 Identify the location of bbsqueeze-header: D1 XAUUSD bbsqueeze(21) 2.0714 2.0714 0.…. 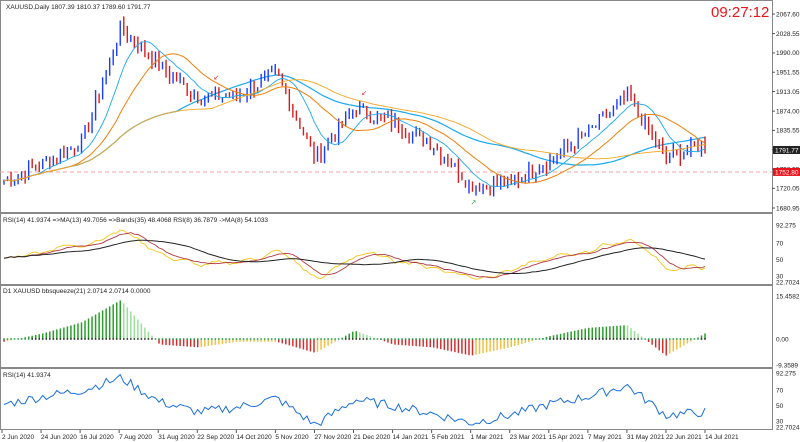
(77, 291).